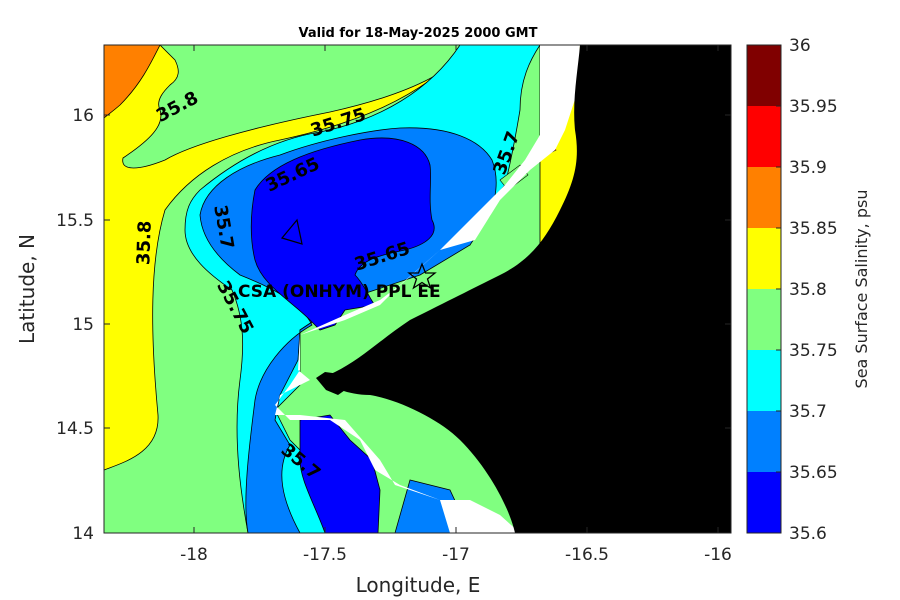 The image size is (900, 600). What do you see at coordinates (75, 429) in the screenshot?
I see `y-tick-label: 14.5` at bounding box center [75, 429].